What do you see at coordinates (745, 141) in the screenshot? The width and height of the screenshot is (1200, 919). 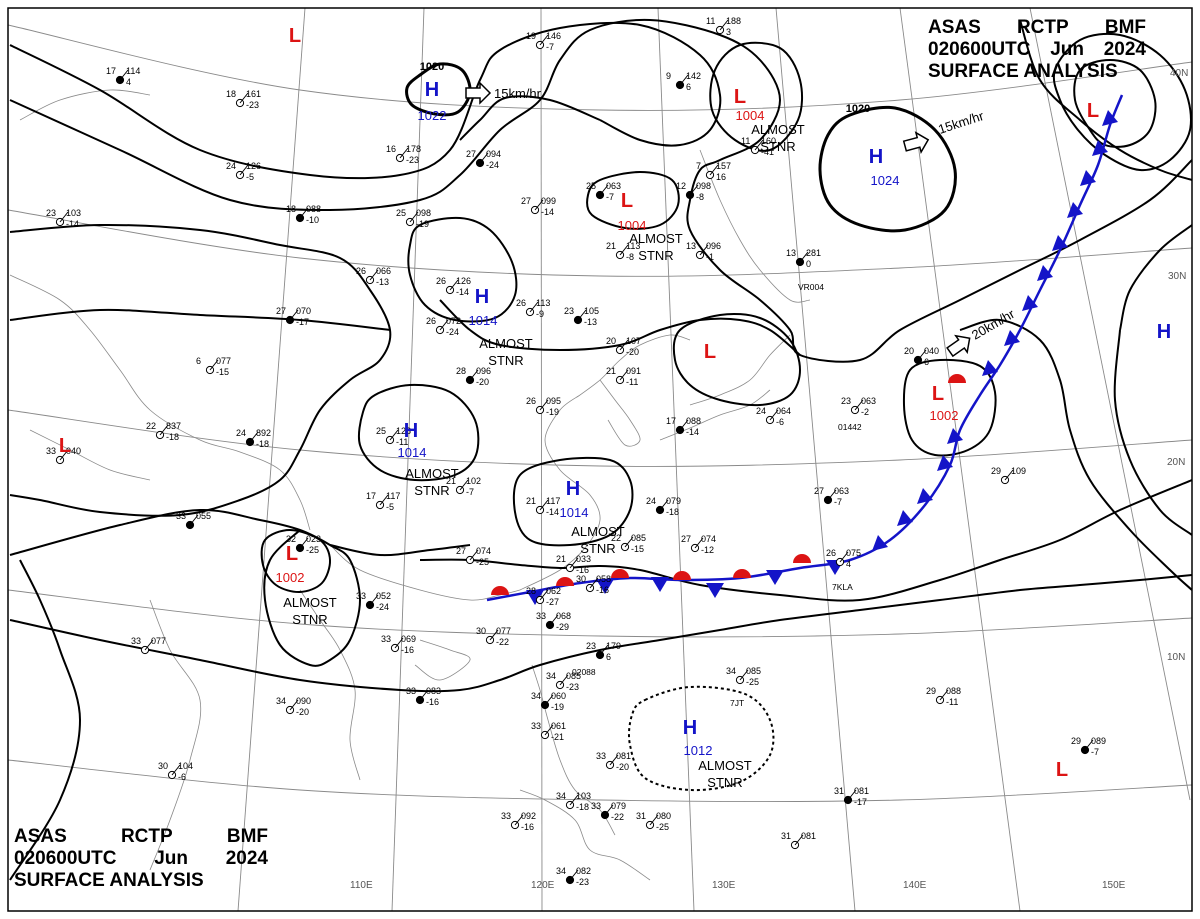 I see `station-temp: 11` at bounding box center [745, 141].